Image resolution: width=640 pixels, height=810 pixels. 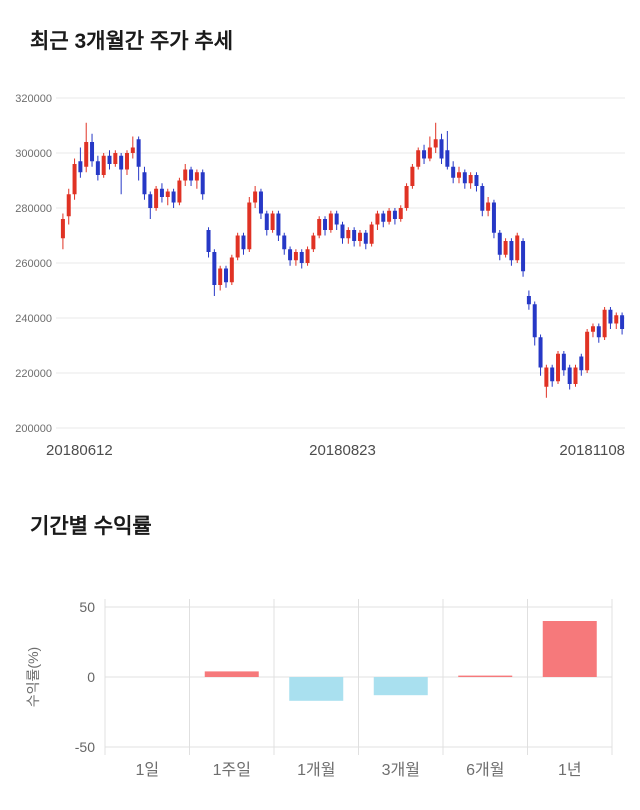 I want to click on x-tick-label: 6개월, so click(x=485, y=770).